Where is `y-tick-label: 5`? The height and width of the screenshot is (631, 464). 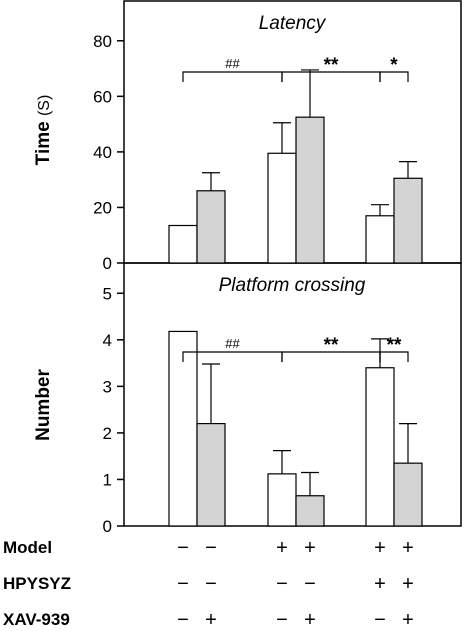
y-tick-label: 5 is located at coordinates (107, 293).